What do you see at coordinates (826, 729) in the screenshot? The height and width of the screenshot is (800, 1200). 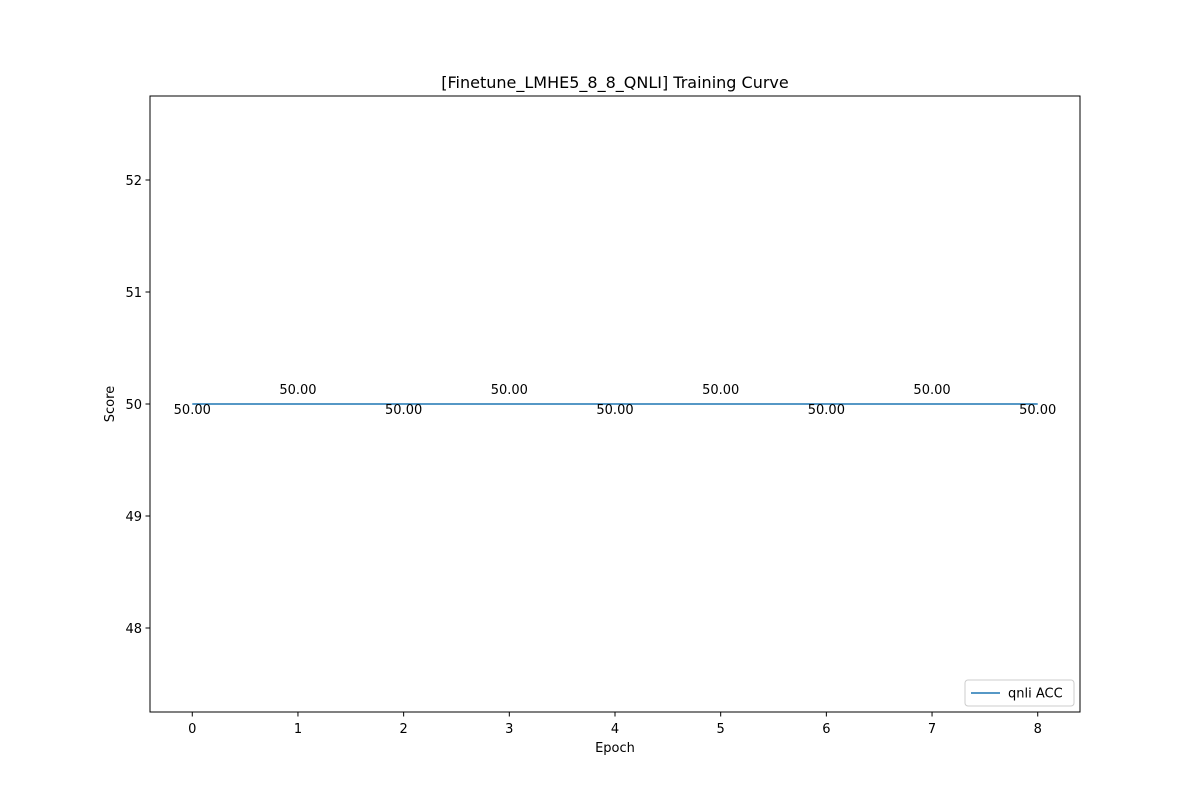 I see `x-tick-label: 6` at bounding box center [826, 729].